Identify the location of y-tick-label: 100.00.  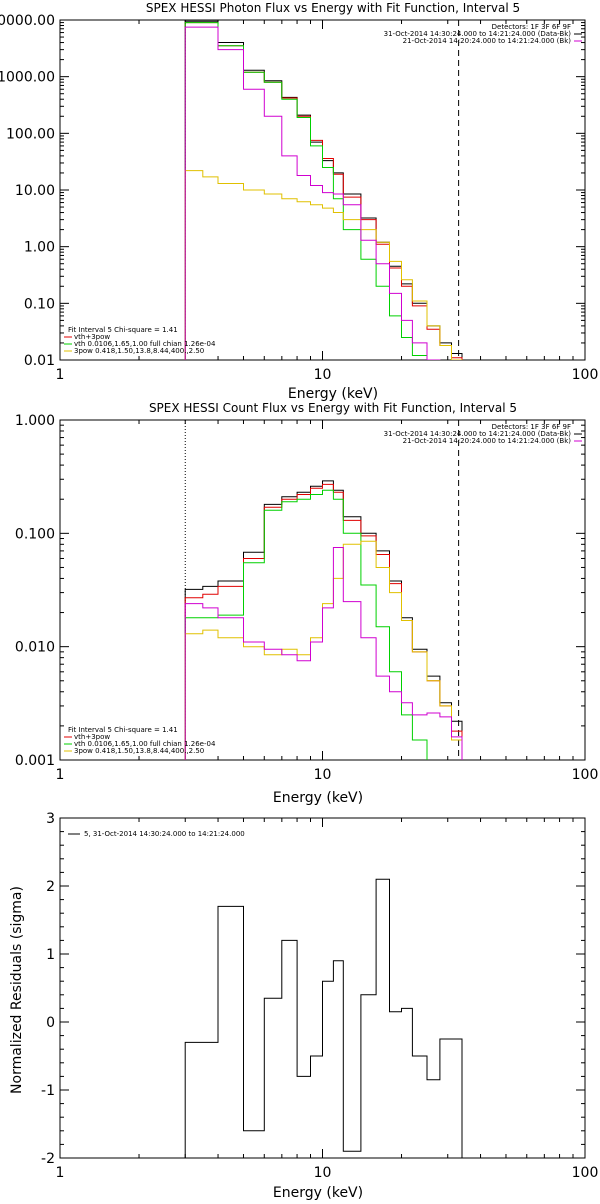
(30, 134).